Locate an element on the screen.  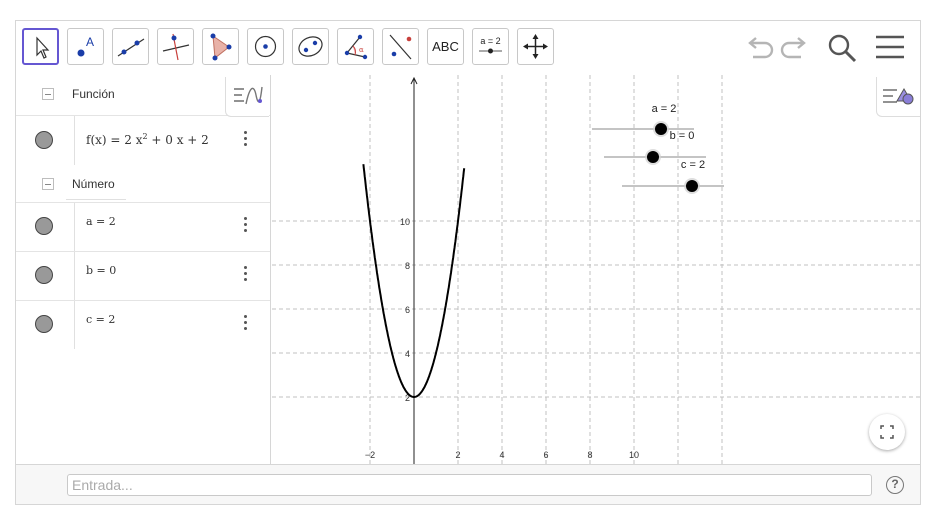
slider-tool-icon: a = 2 is located at coordinates (490, 45).